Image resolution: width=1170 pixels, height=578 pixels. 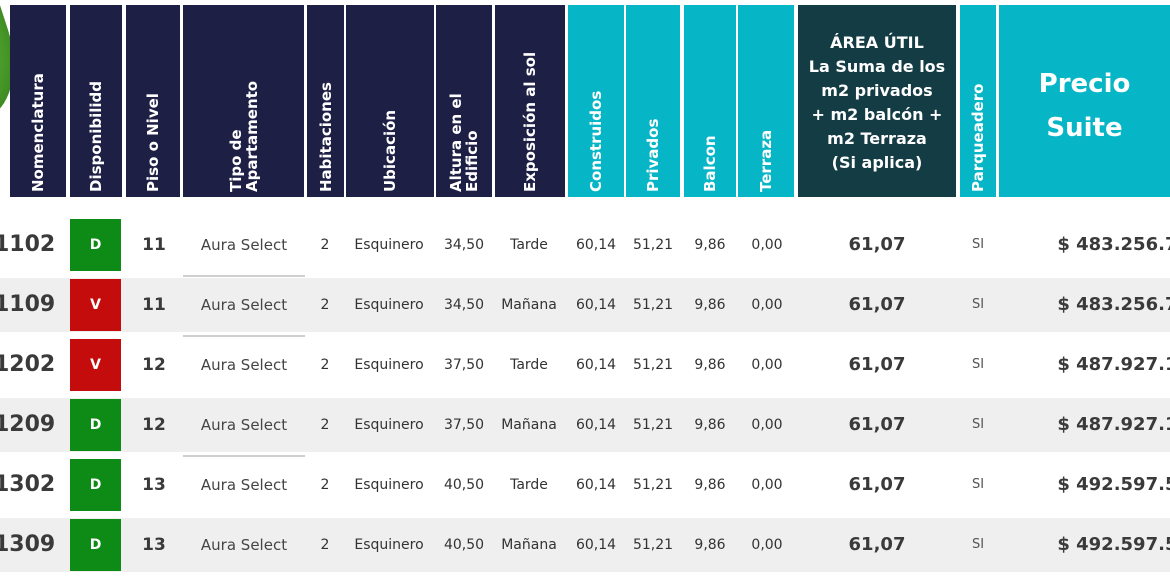 I want to click on header-construidos: Construidos, so click(x=596, y=101).